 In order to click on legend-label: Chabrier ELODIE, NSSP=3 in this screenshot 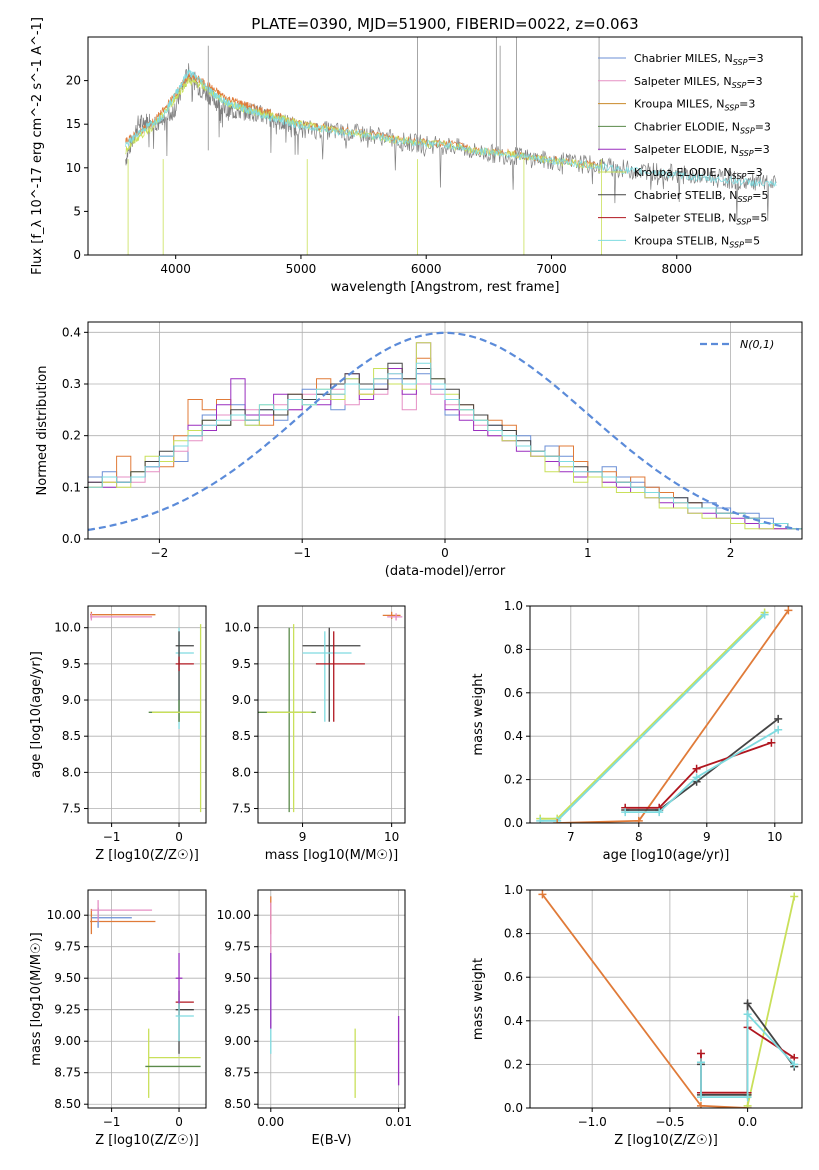, I will do `click(702, 127)`.